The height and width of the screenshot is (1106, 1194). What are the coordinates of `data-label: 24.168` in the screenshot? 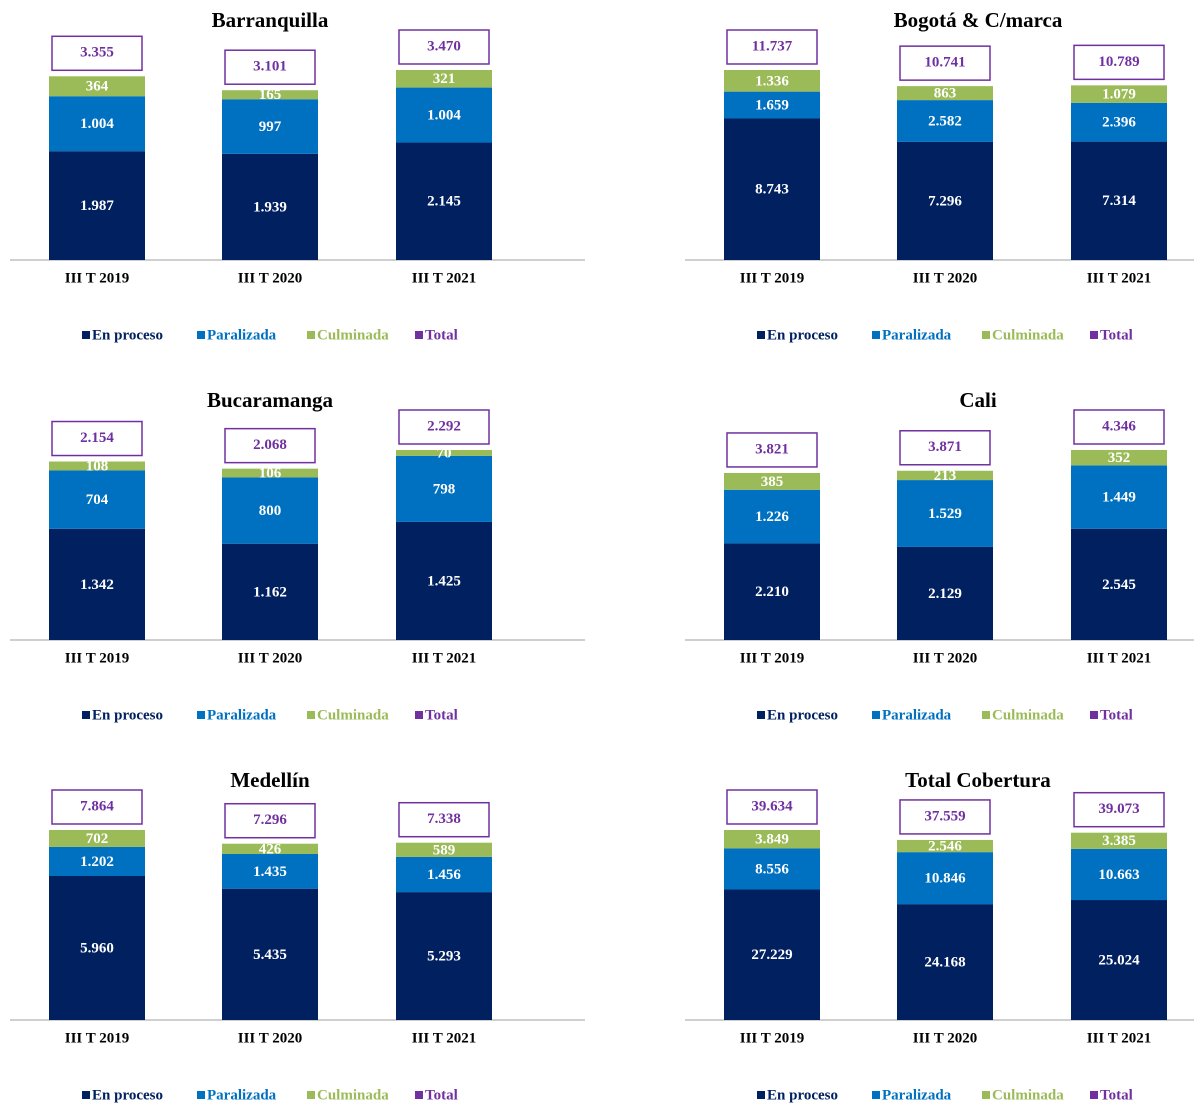 It's located at (944, 963).